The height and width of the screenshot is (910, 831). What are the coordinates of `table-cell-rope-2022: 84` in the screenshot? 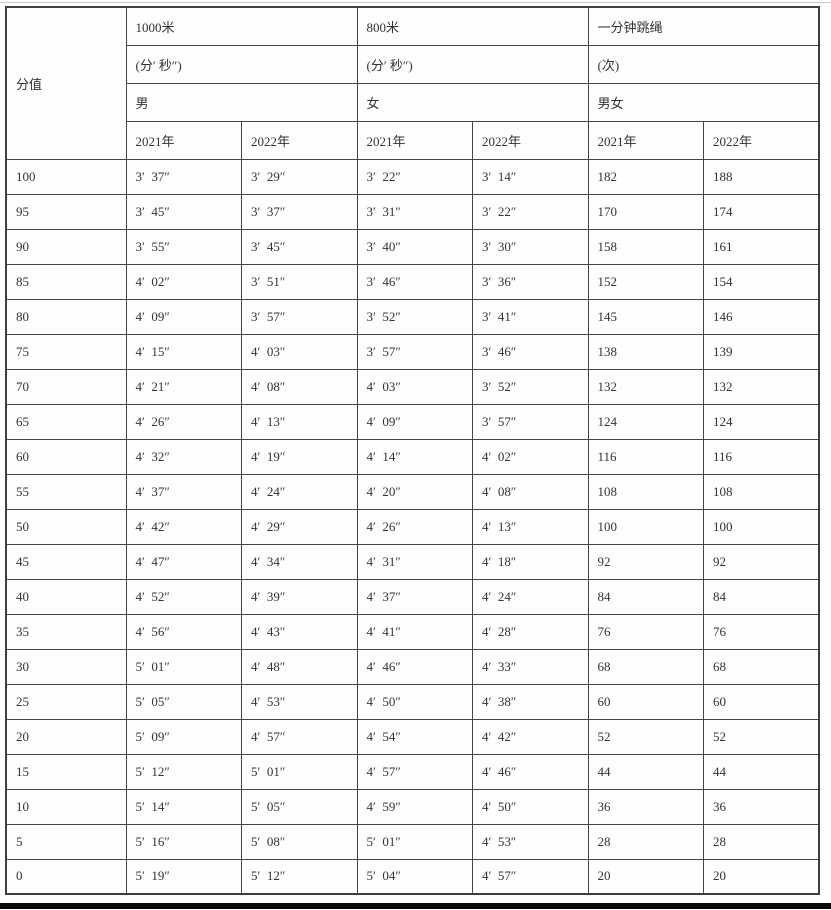 It's located at (761, 596).